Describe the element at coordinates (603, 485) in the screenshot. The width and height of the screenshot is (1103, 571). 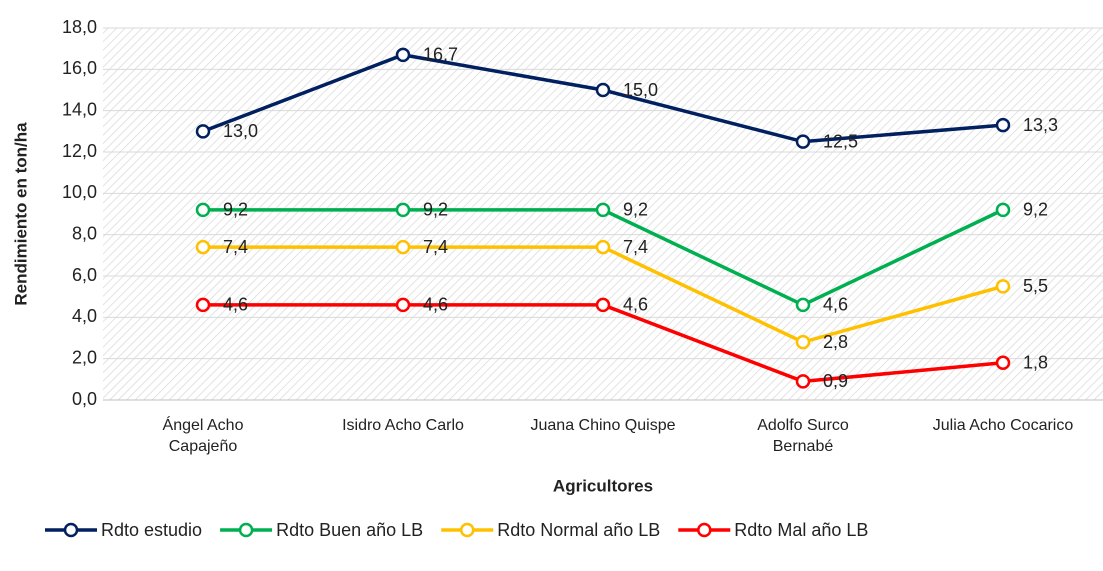
I see `x-axis-title: Agricultores` at that location.